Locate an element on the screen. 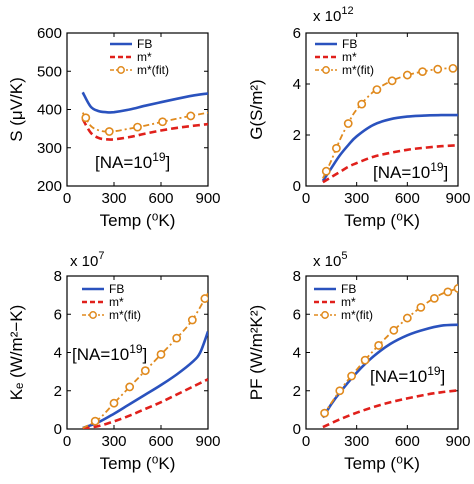 This screenshot has width=474, height=484. axis-multiplier-exponent: 12 is located at coordinates (347, 11).